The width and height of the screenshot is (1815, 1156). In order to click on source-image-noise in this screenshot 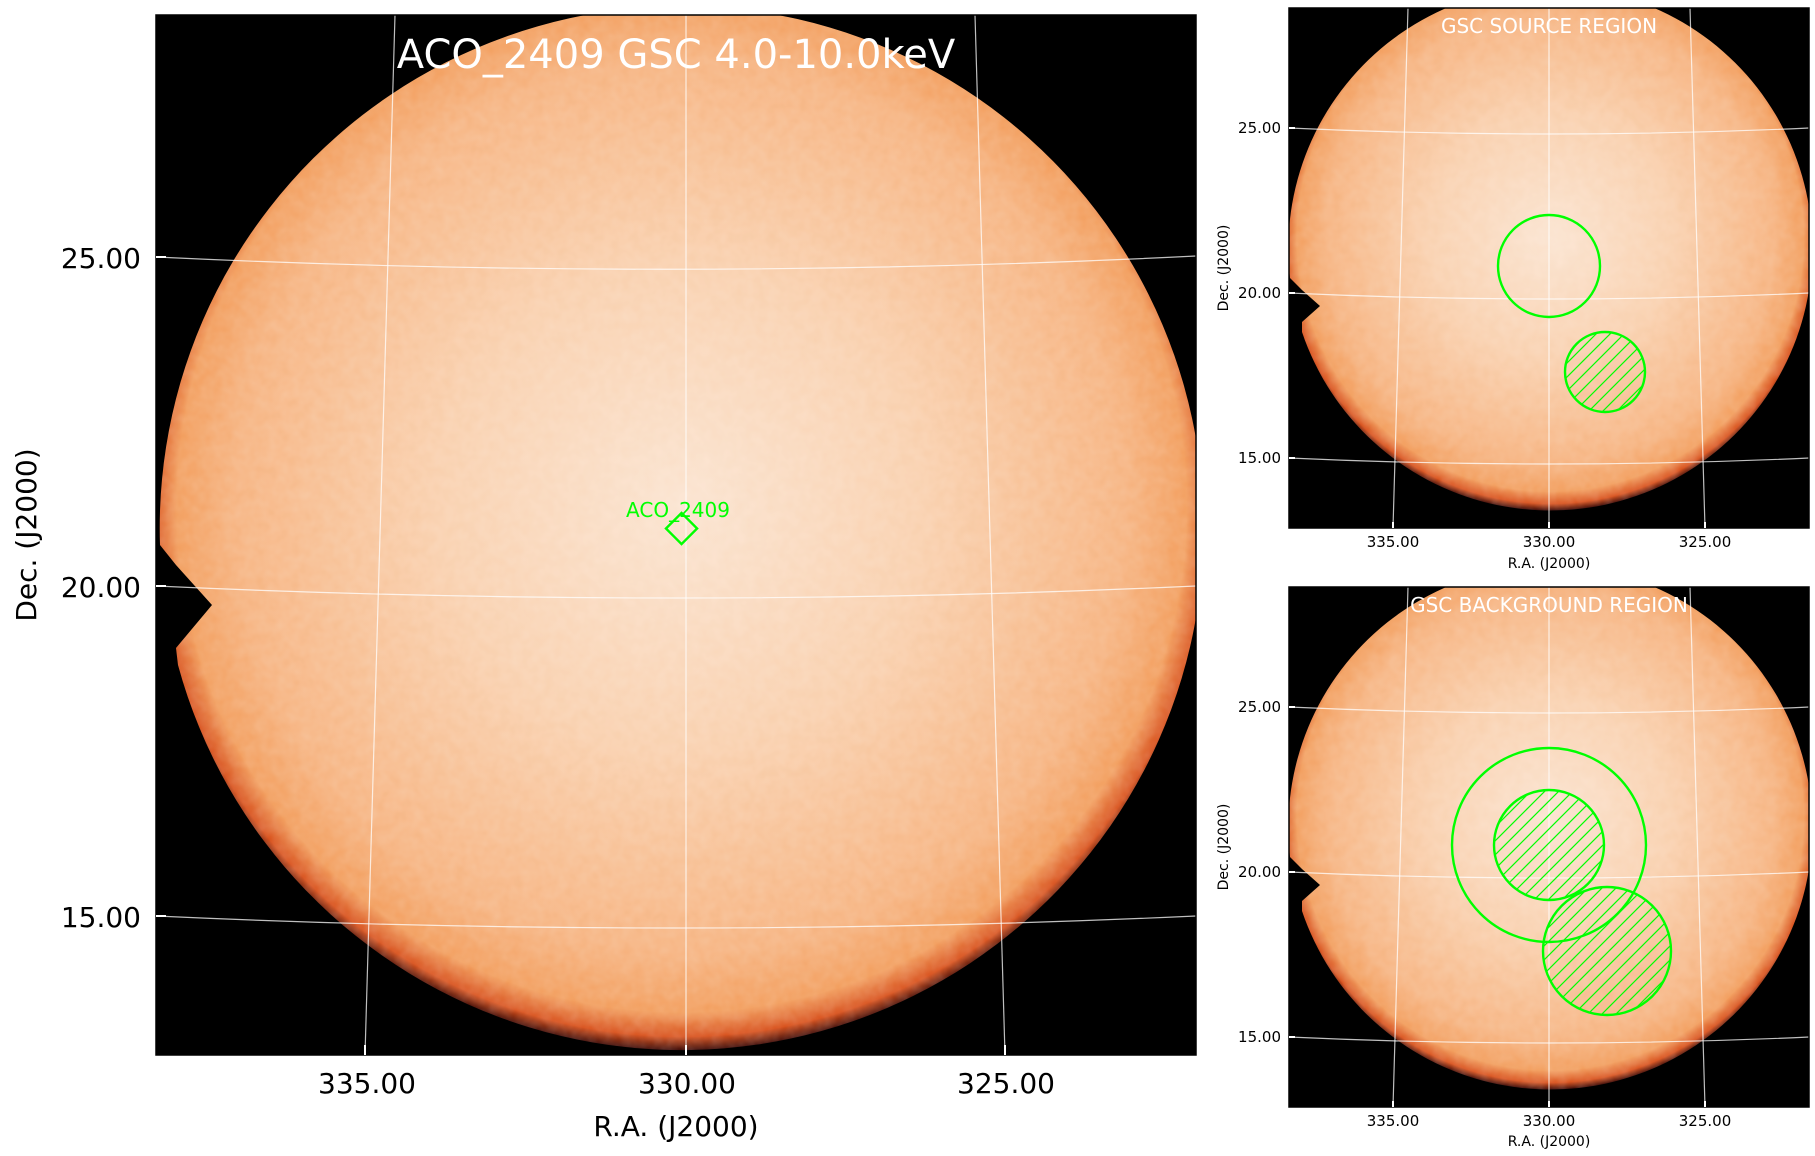, I will do `click(1549, 259)`.